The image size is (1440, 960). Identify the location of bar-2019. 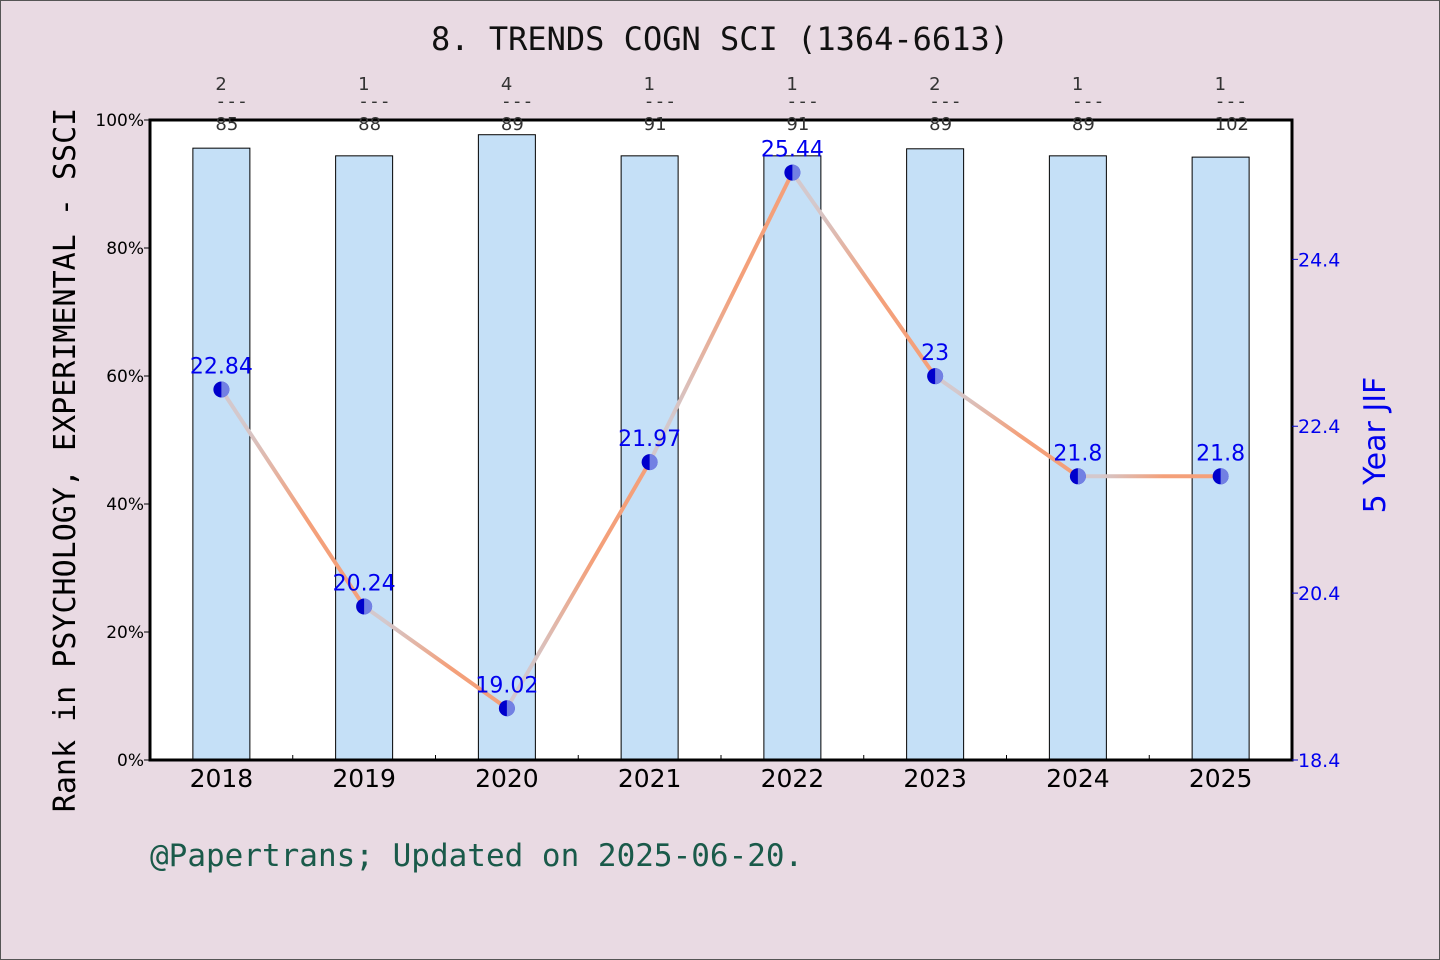
(364, 458).